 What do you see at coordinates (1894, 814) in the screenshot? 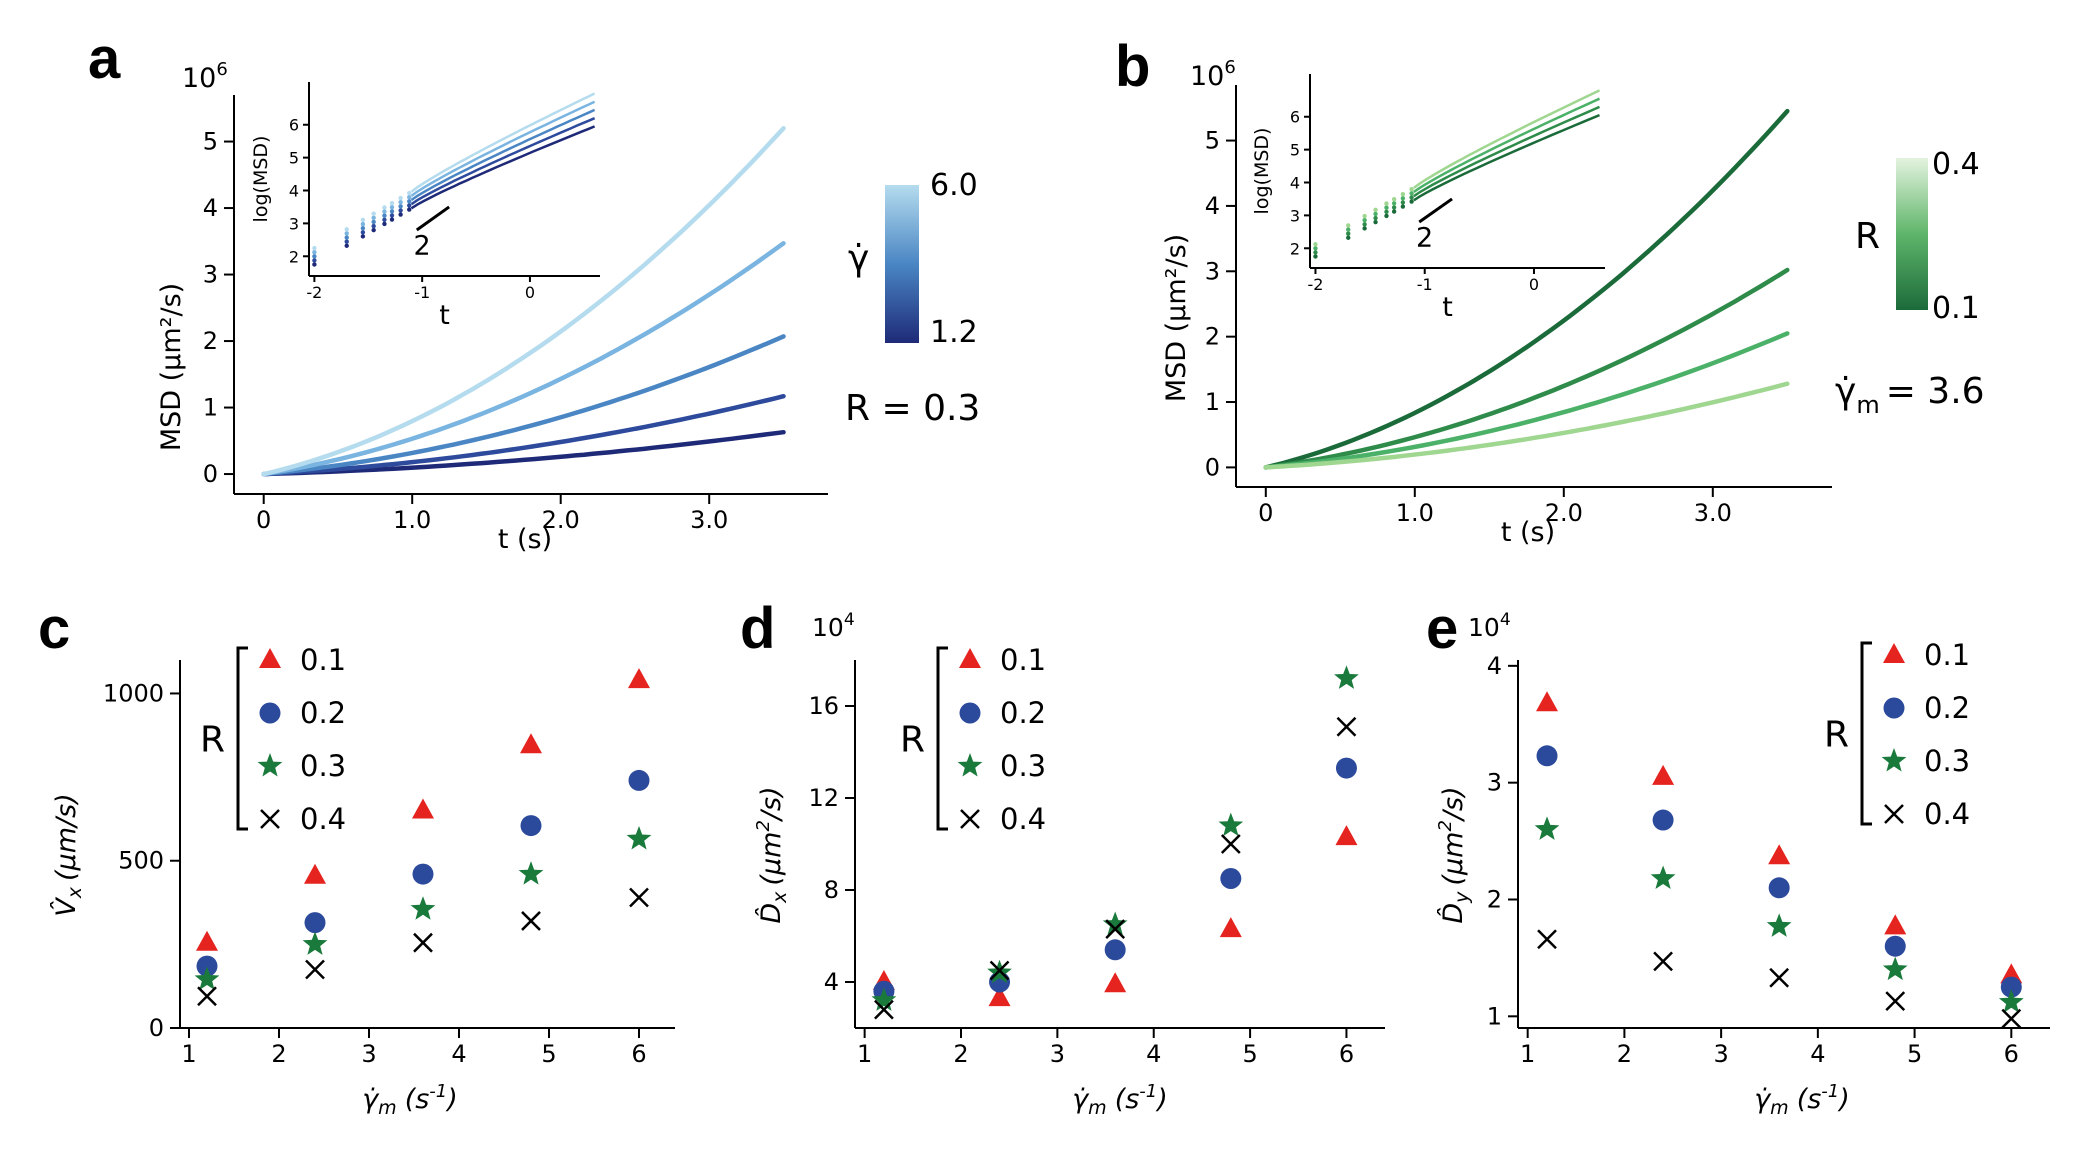
I see `panel-e-legend-marker-cross` at bounding box center [1894, 814].